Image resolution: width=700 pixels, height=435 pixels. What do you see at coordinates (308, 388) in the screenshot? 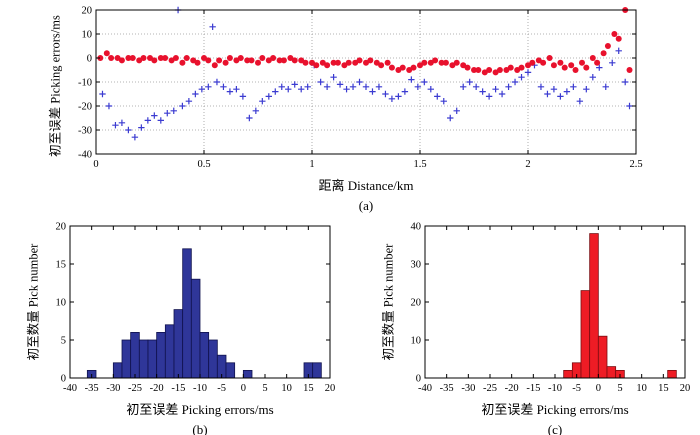
I see `svg-text: 15` at bounding box center [308, 388].